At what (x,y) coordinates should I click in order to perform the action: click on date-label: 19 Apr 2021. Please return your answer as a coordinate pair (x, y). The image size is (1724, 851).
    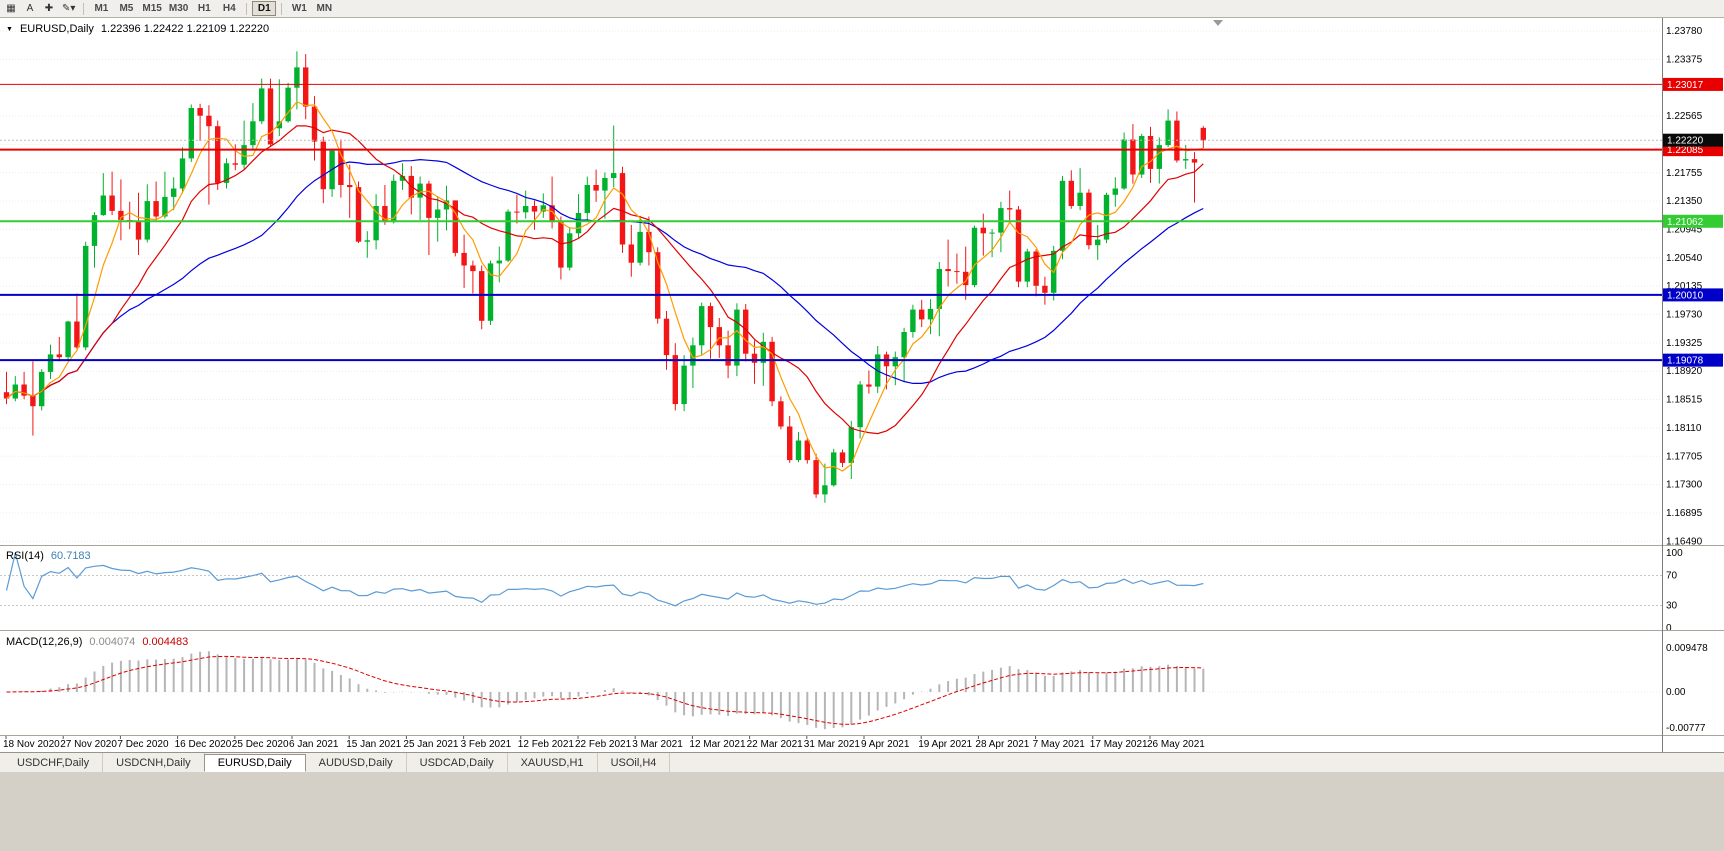
    Looking at the image, I should click on (945, 744).